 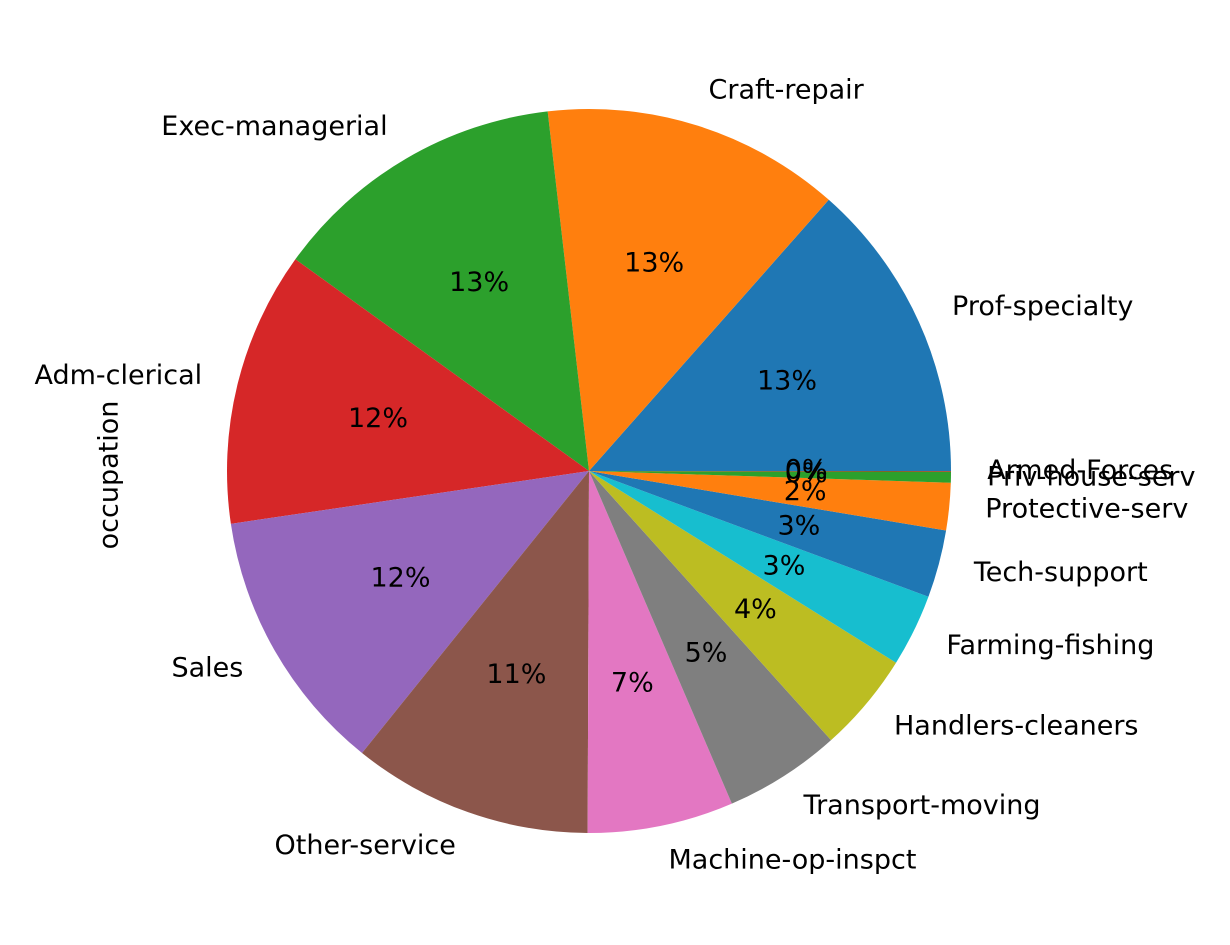 What do you see at coordinates (786, 90) in the screenshot?
I see `category-label-craft-repair: Craft-repair` at bounding box center [786, 90].